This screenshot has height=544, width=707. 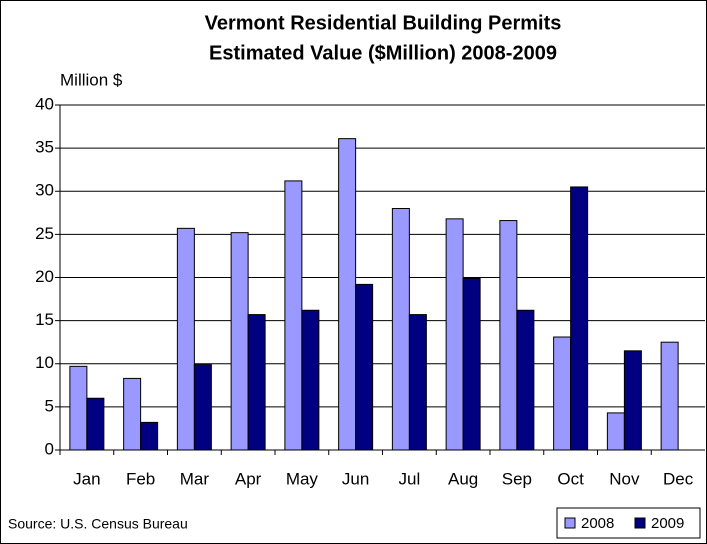 What do you see at coordinates (49, 405) in the screenshot?
I see `y-tick-label: 5` at bounding box center [49, 405].